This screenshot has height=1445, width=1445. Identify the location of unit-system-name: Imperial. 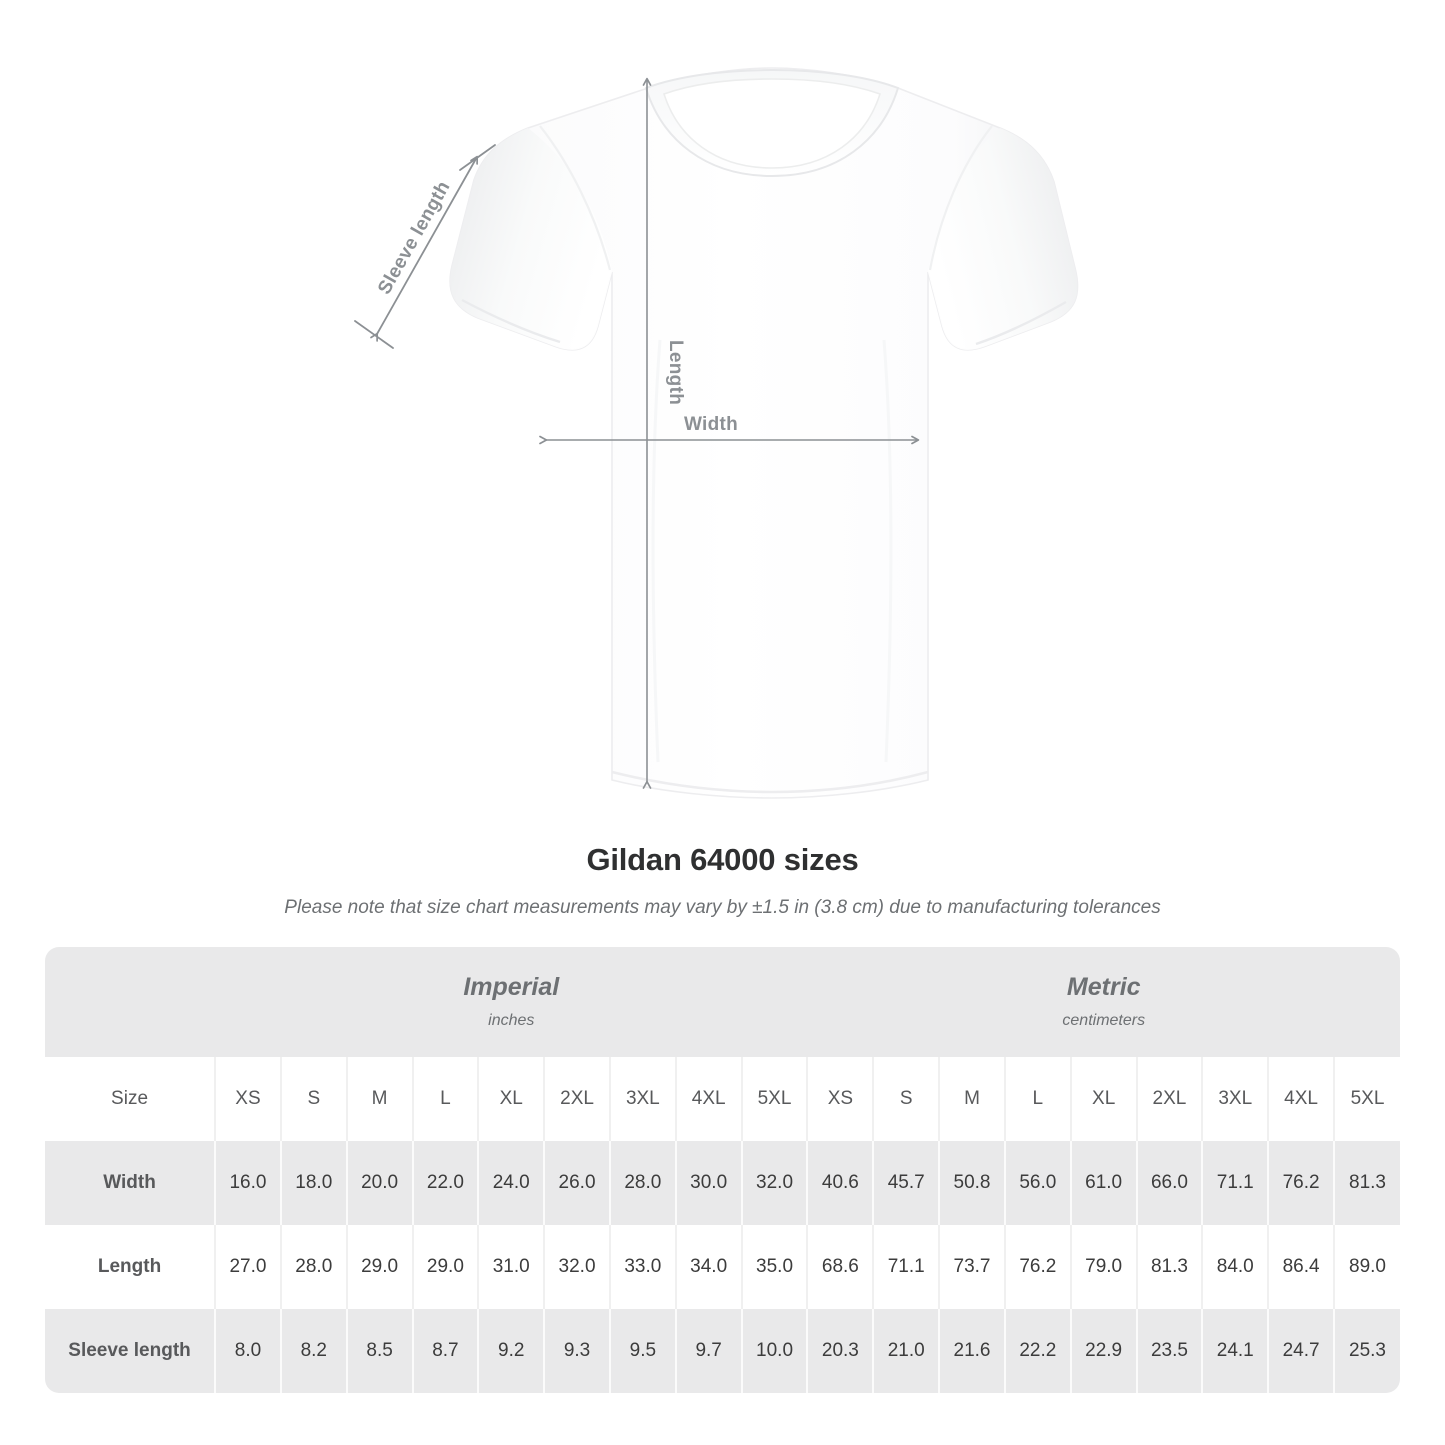
(511, 987).